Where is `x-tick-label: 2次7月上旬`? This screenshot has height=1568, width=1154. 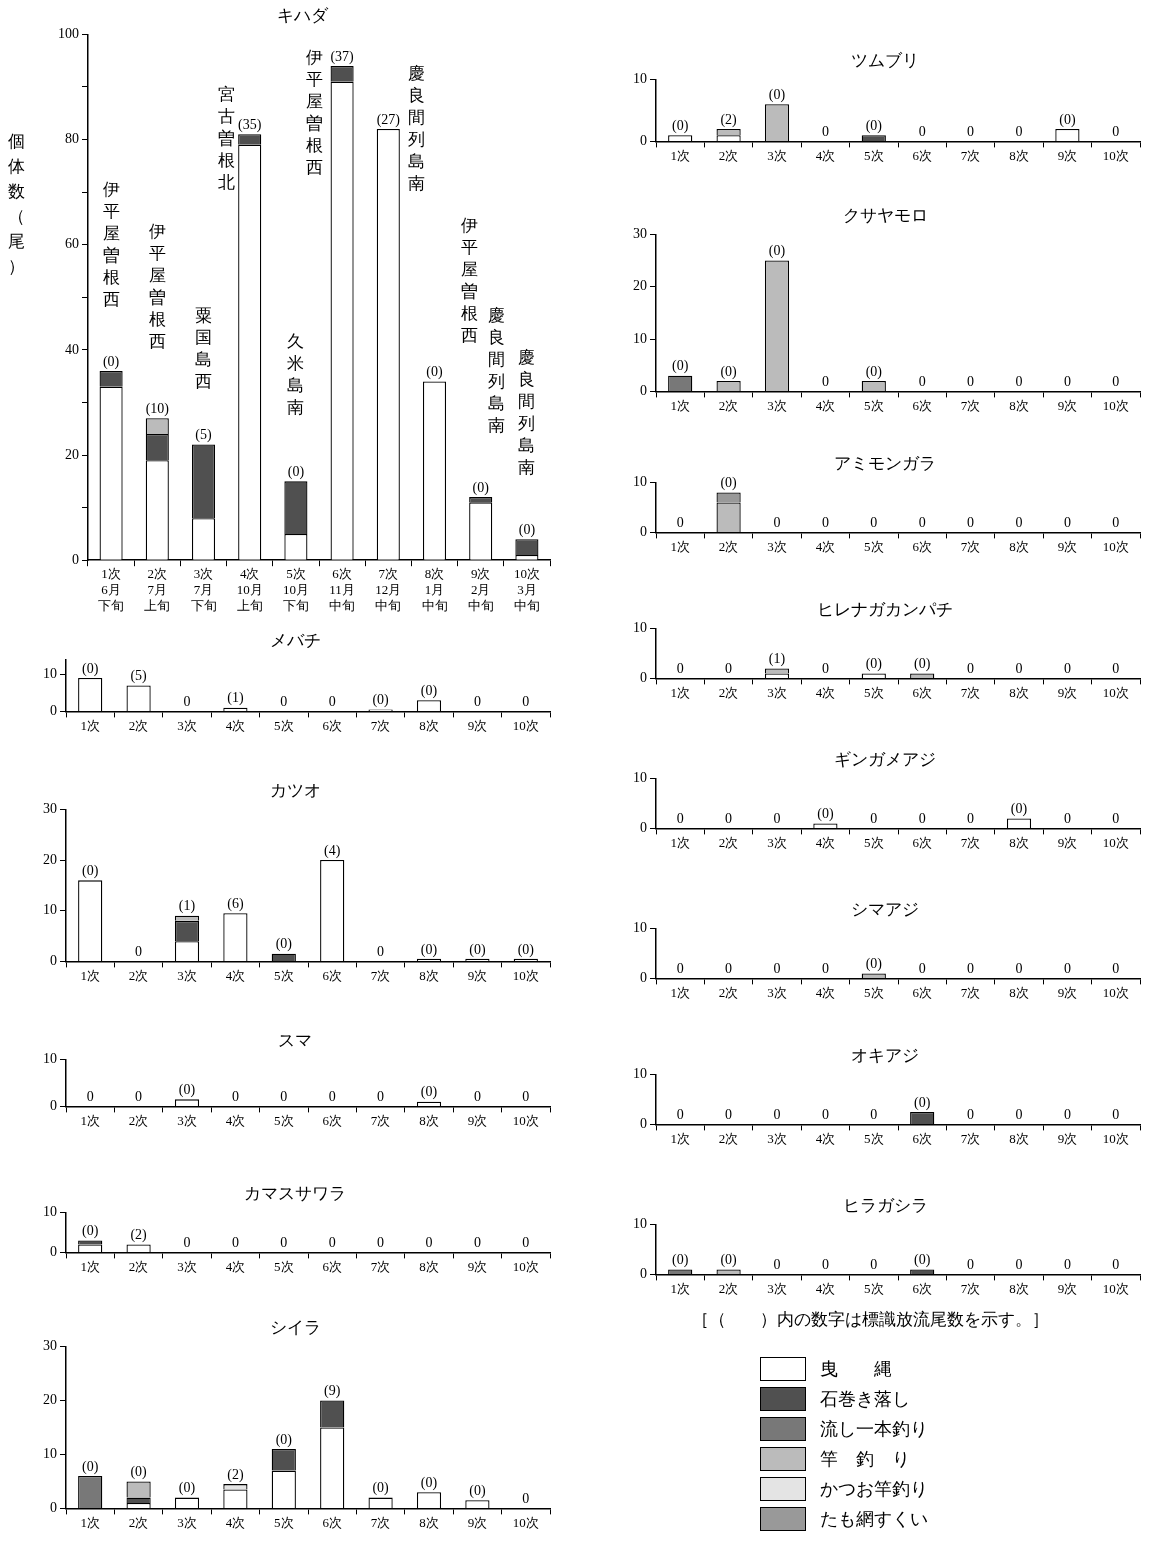 x-tick-label: 2次7月上旬 is located at coordinates (157, 589).